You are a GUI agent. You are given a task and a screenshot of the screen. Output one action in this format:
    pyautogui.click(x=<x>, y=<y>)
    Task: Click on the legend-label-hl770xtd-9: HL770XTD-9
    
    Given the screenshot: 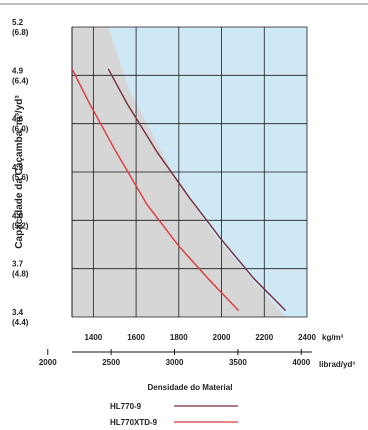 What is the action you would take?
    pyautogui.click(x=134, y=422)
    